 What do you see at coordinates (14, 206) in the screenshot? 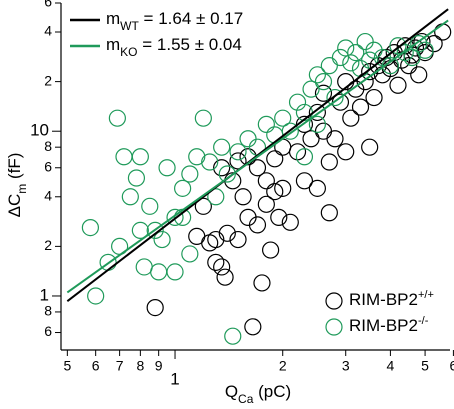
I see `y-axis-title-main: ΔC` at bounding box center [14, 206].